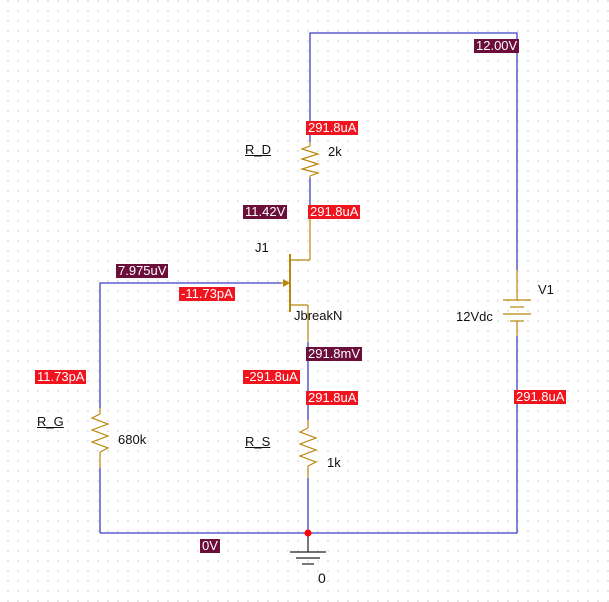  I want to click on wire-v1-bottom, so click(413, 435).